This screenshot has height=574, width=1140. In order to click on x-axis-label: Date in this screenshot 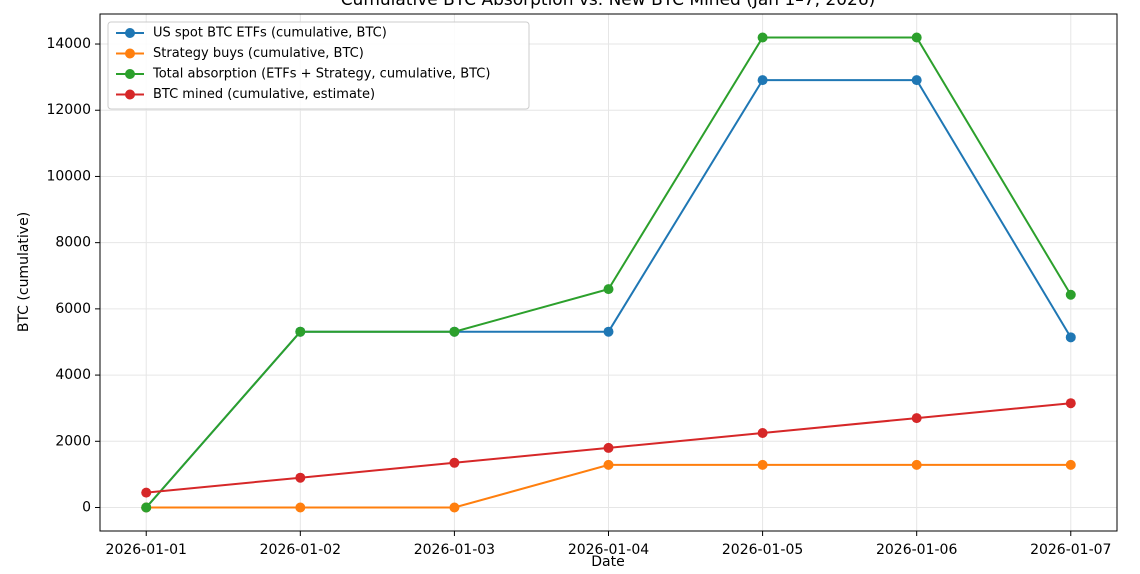, I will do `click(607, 562)`.